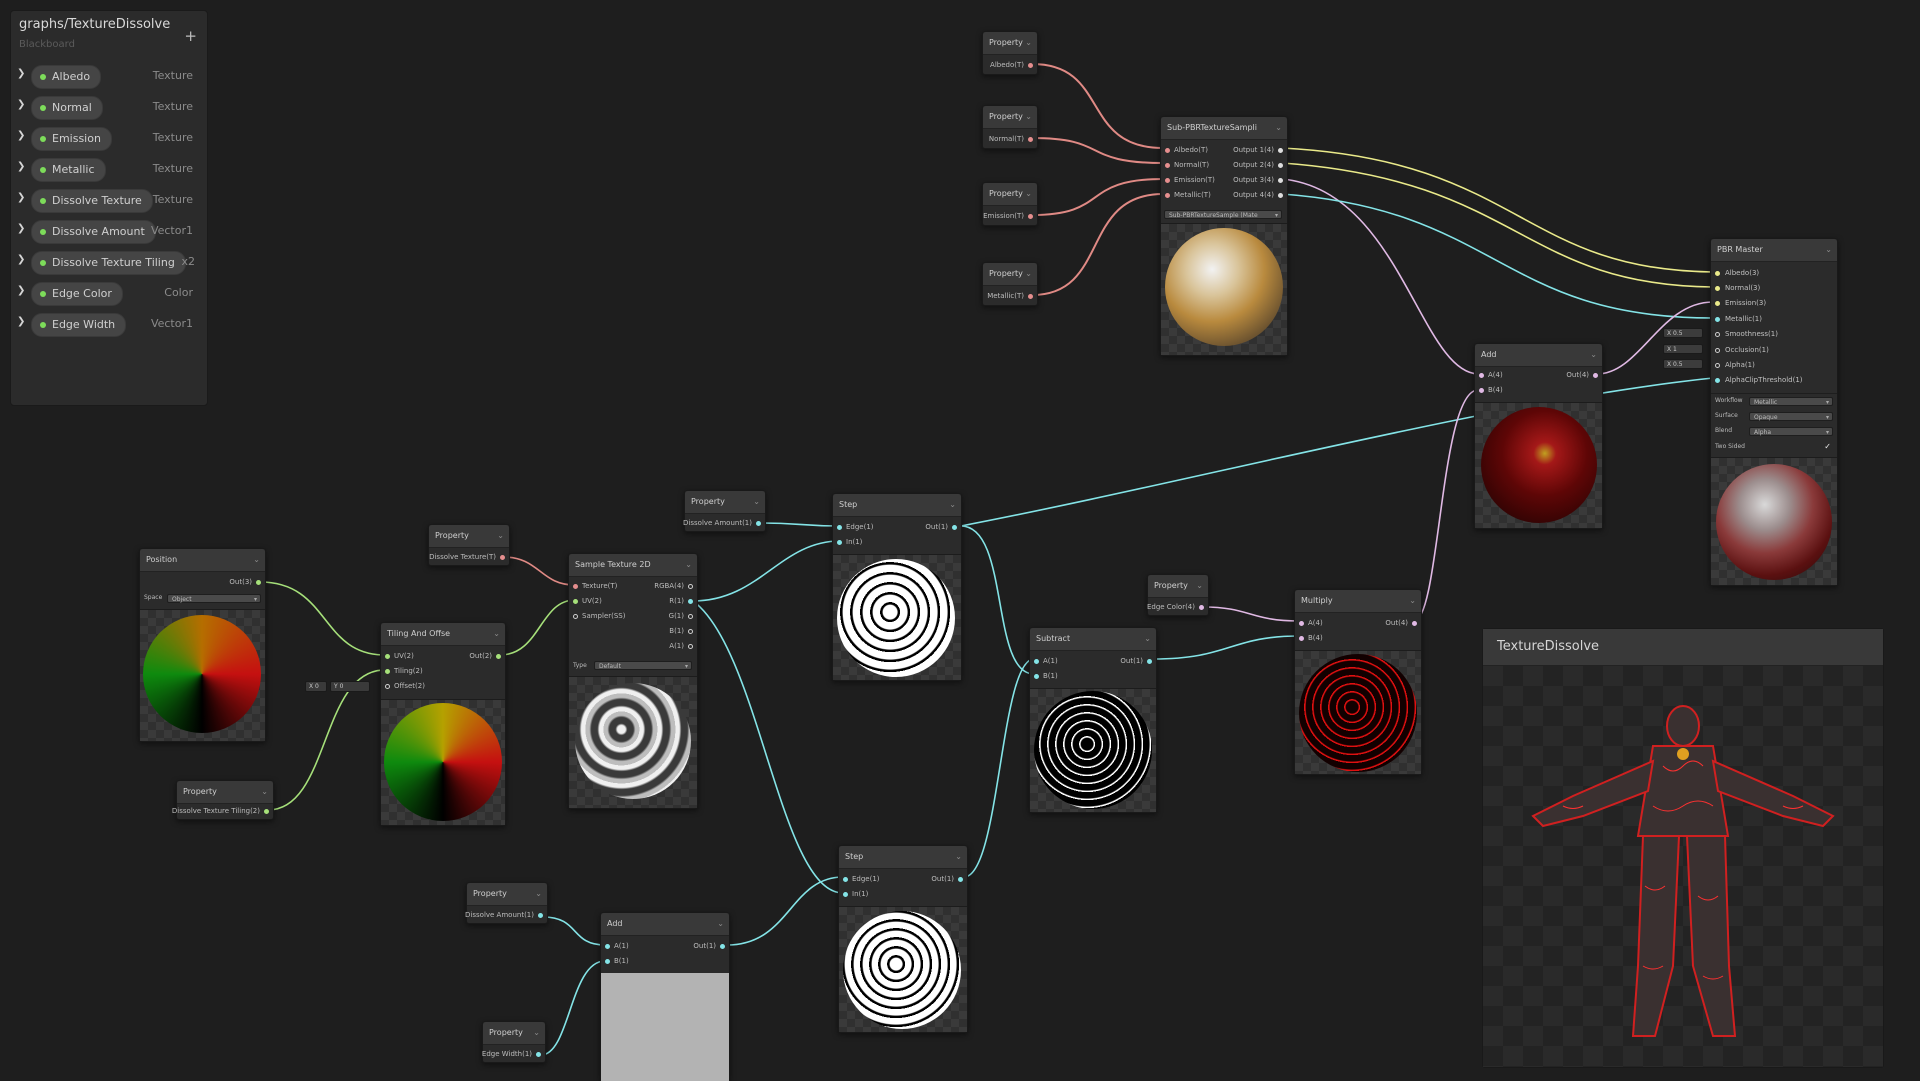  Describe the element at coordinates (109, 231) in the screenshot. I see `blackboard-property-row: ❯ Dissolve Amount Vector1` at that location.